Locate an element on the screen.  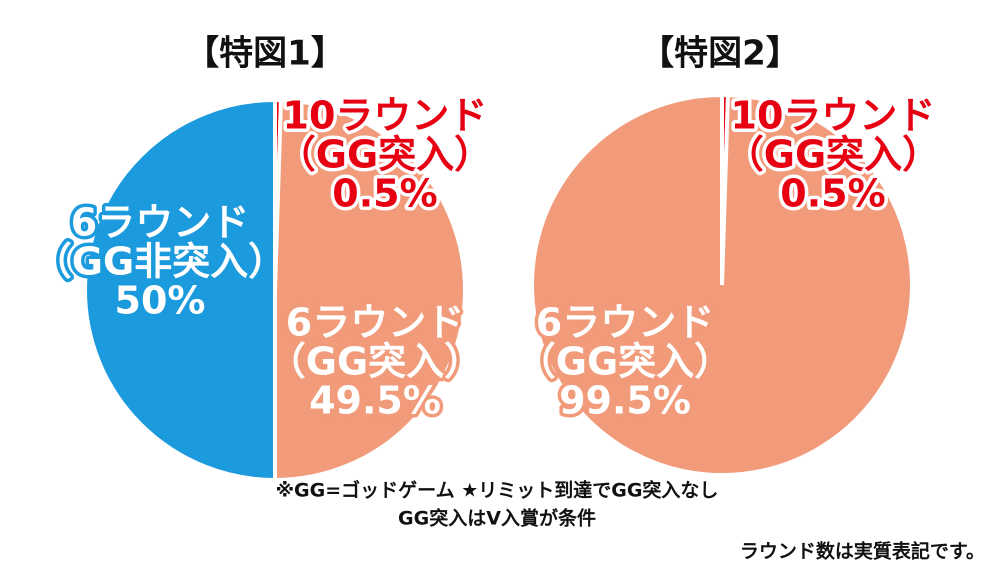
slice-label: （GG非突入） is located at coordinates (160, 262).